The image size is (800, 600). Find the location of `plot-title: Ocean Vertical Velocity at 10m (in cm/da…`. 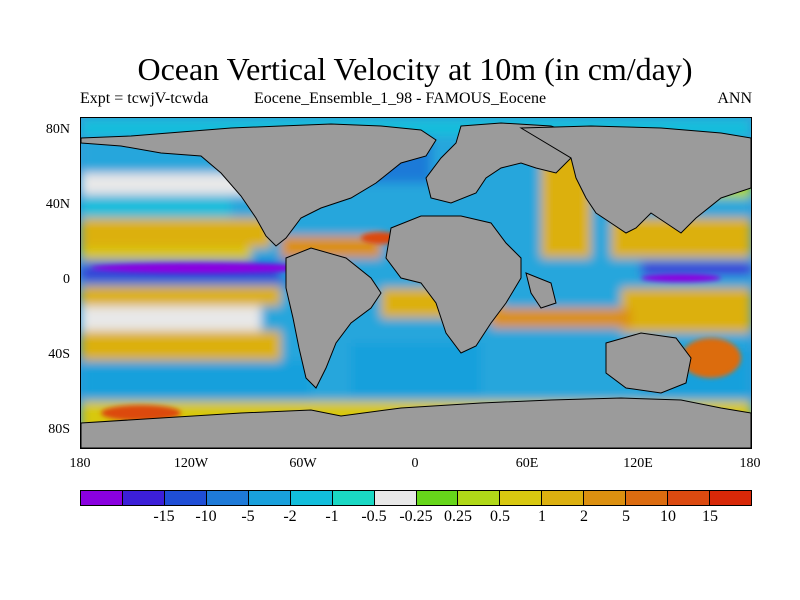

plot-title: Ocean Vertical Velocity at 10m (in cm/da… is located at coordinates (415, 69).